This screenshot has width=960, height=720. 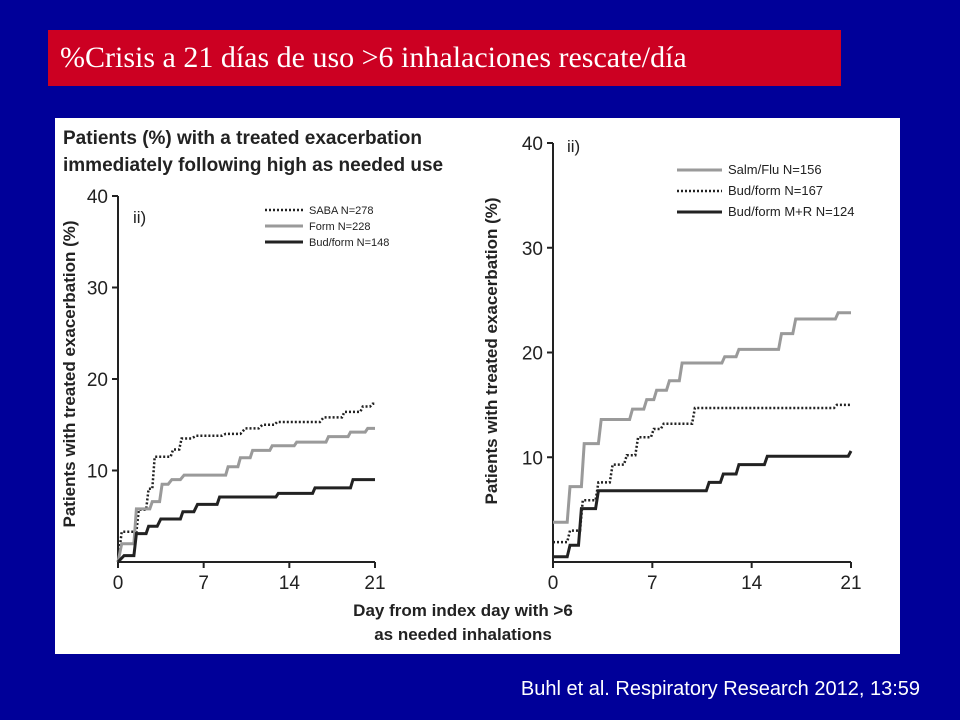 I want to click on left-y-axis-label: Patients with treated exacerbation (%), so click(x=69, y=373).